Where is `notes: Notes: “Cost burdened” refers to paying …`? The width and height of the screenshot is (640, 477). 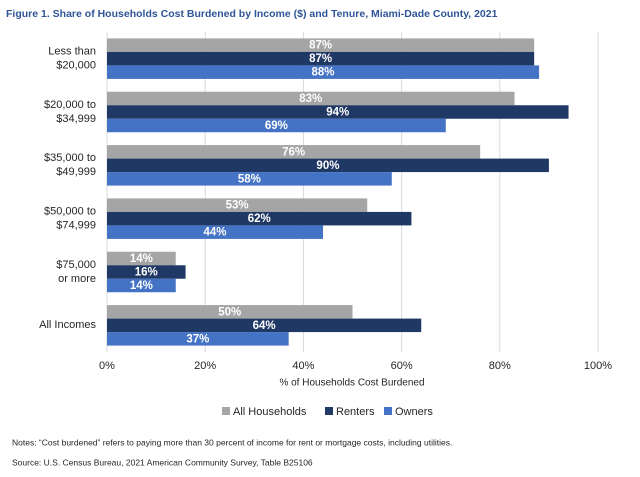
notes: Notes: “Cost burdened” refers to paying … is located at coordinates (232, 442).